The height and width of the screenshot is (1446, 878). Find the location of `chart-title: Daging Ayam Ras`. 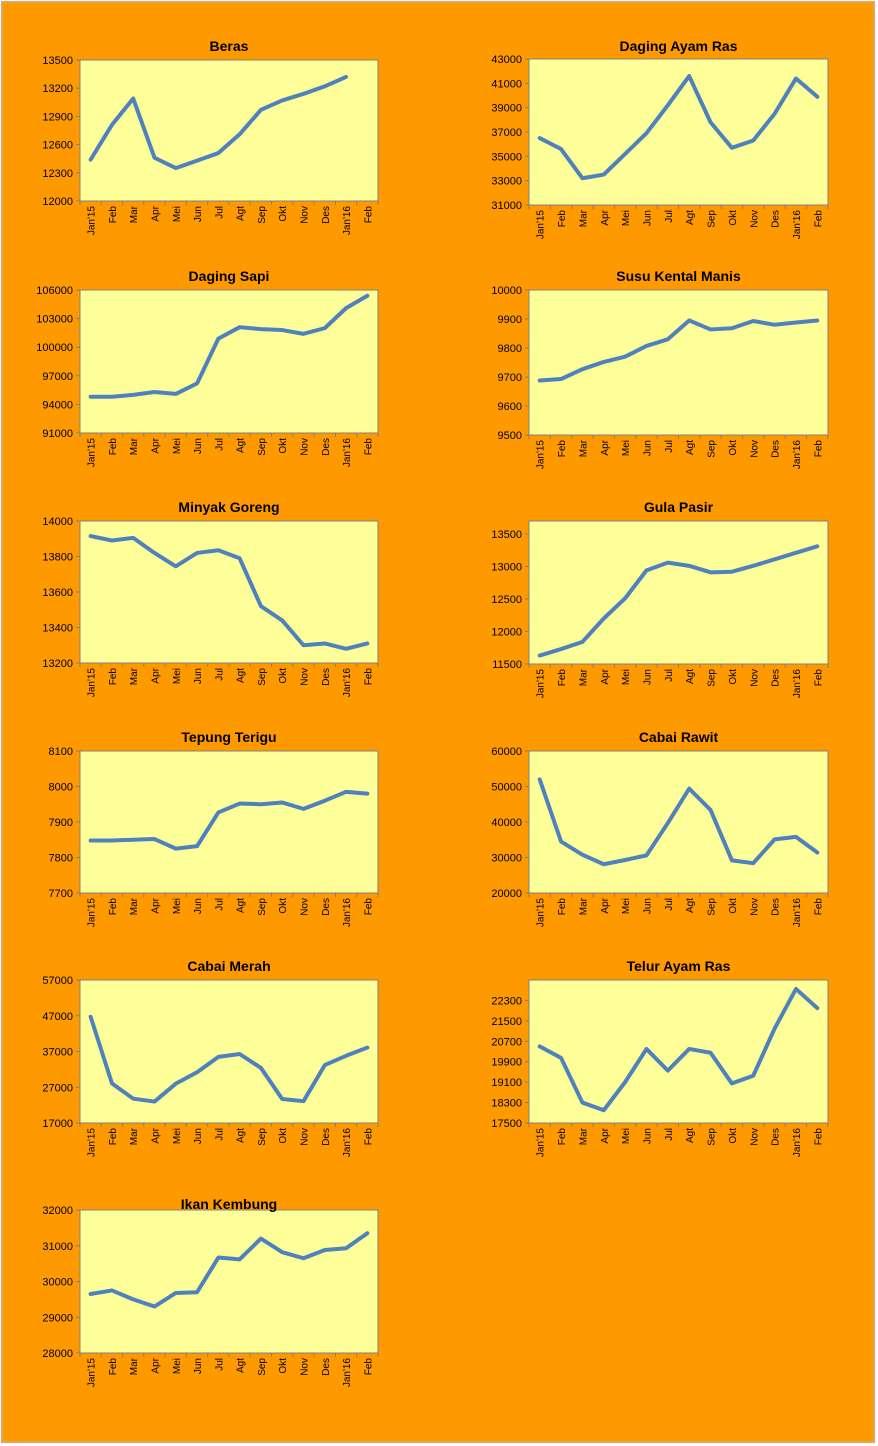

chart-title: Daging Ayam Ras is located at coordinates (679, 46).